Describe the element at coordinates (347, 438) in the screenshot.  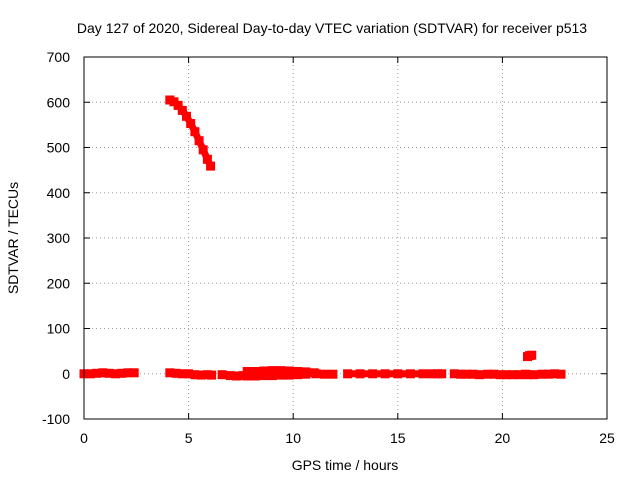
I see `x-tick-labels: 0 5 10 15 20 25` at that location.